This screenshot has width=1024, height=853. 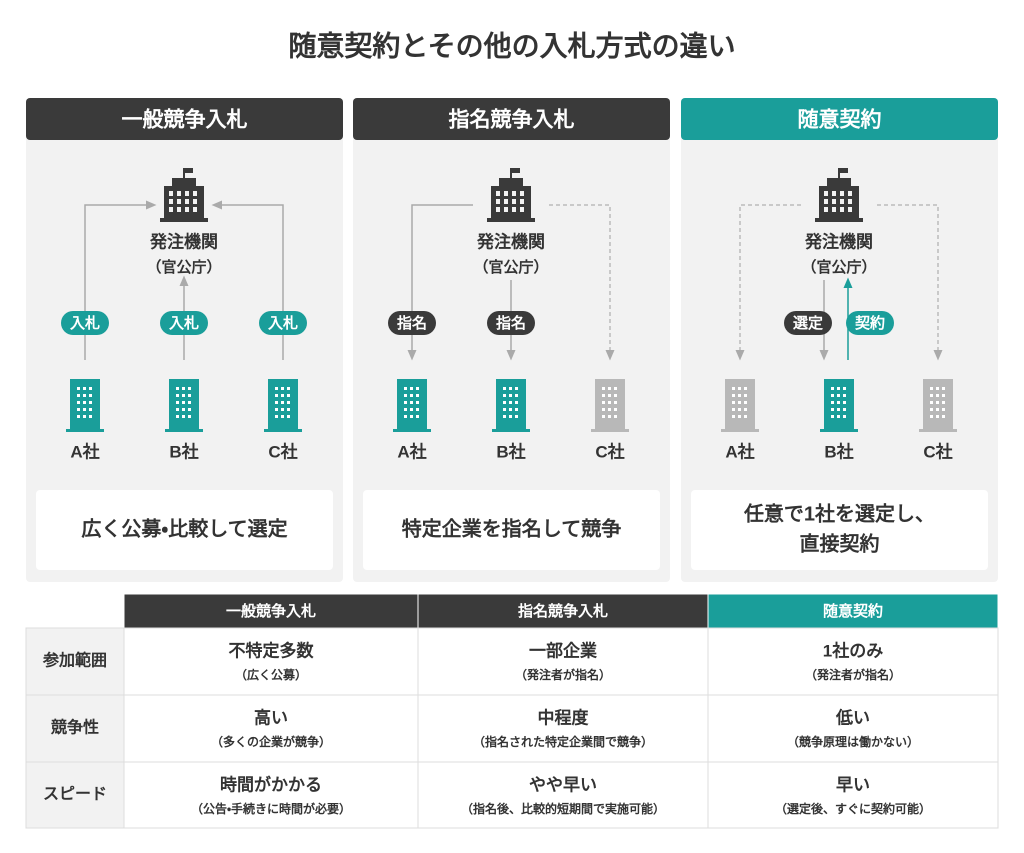 What do you see at coordinates (271, 741) in the screenshot?
I see `cell-sub: （多くの企業が競争）` at bounding box center [271, 741].